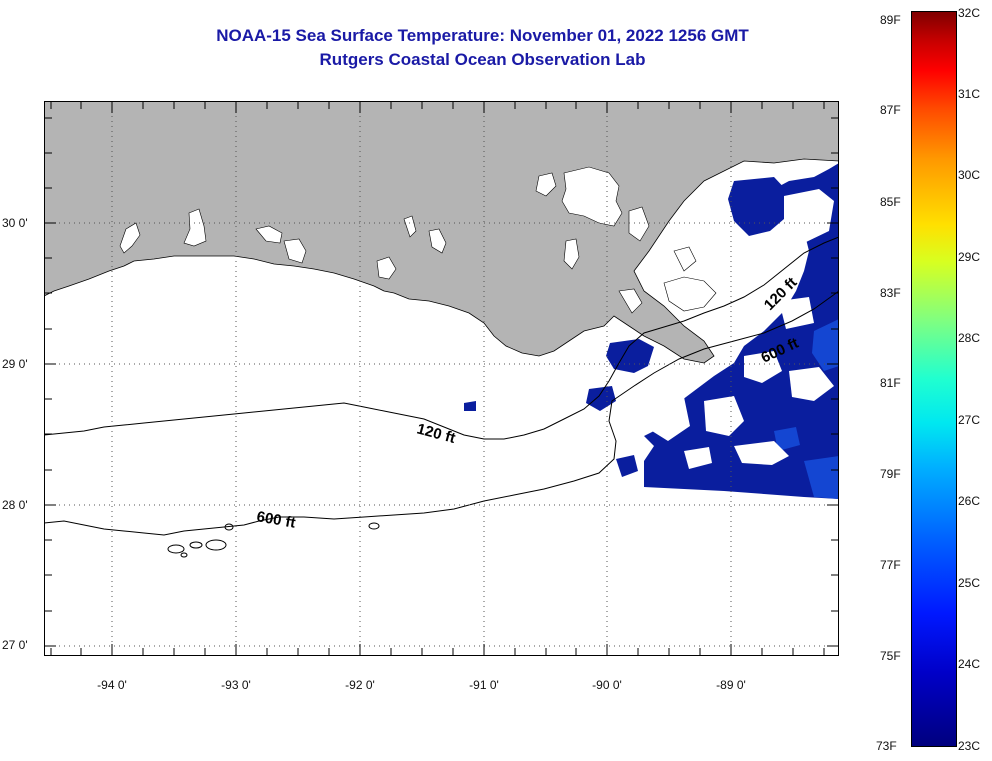 This screenshot has height=761, width=992. What do you see at coordinates (890, 383) in the screenshot?
I see `colorbar-f-81: 81F` at bounding box center [890, 383].